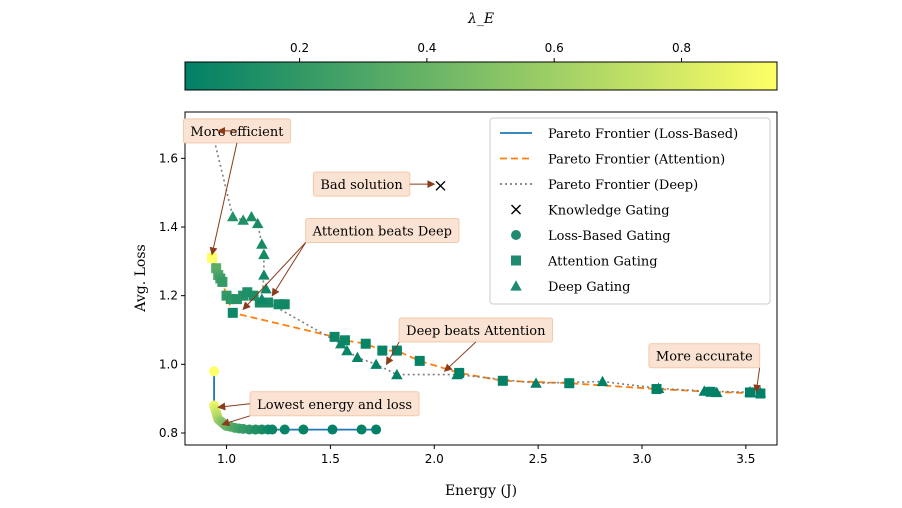 The height and width of the screenshot is (508, 902). What do you see at coordinates (226, 459) in the screenshot?
I see `x-tick-label: 1.0` at bounding box center [226, 459].